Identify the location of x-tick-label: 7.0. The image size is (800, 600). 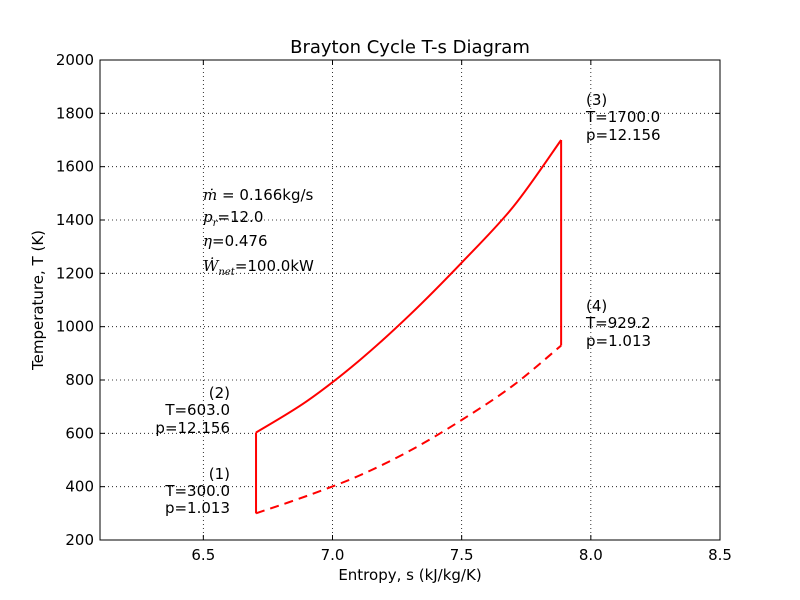
(333, 555).